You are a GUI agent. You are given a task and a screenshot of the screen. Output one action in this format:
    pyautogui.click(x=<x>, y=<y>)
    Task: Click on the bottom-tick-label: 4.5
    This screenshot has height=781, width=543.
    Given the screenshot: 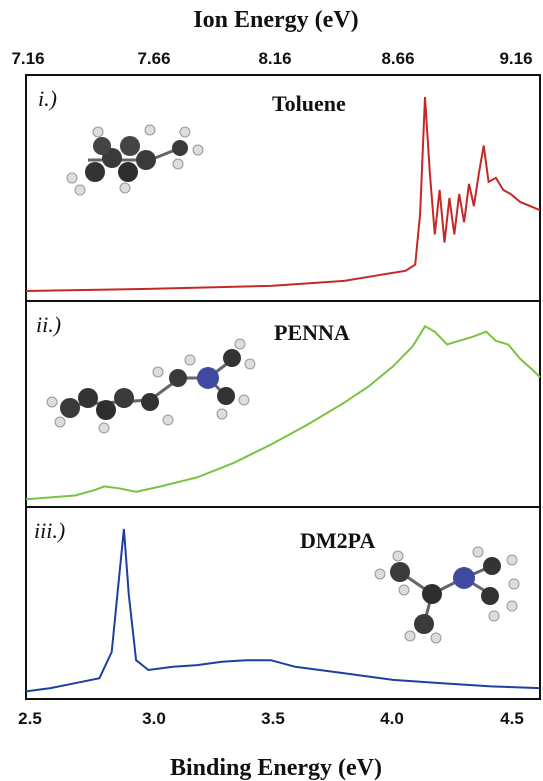 What is the action you would take?
    pyautogui.click(x=512, y=718)
    